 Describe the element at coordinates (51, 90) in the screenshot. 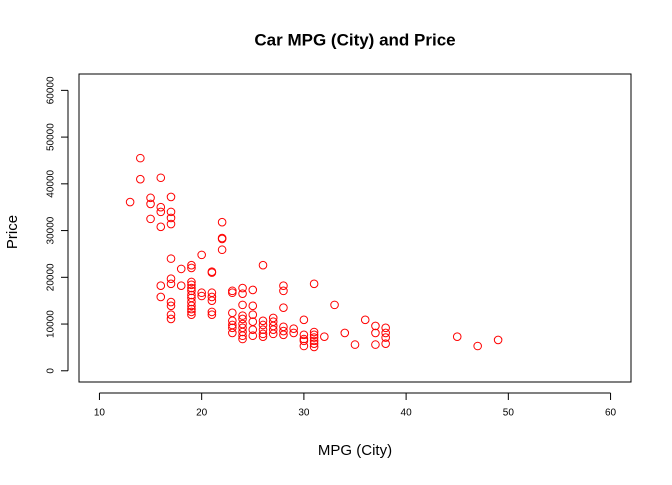

I see `y-tick-label: 60000` at that location.